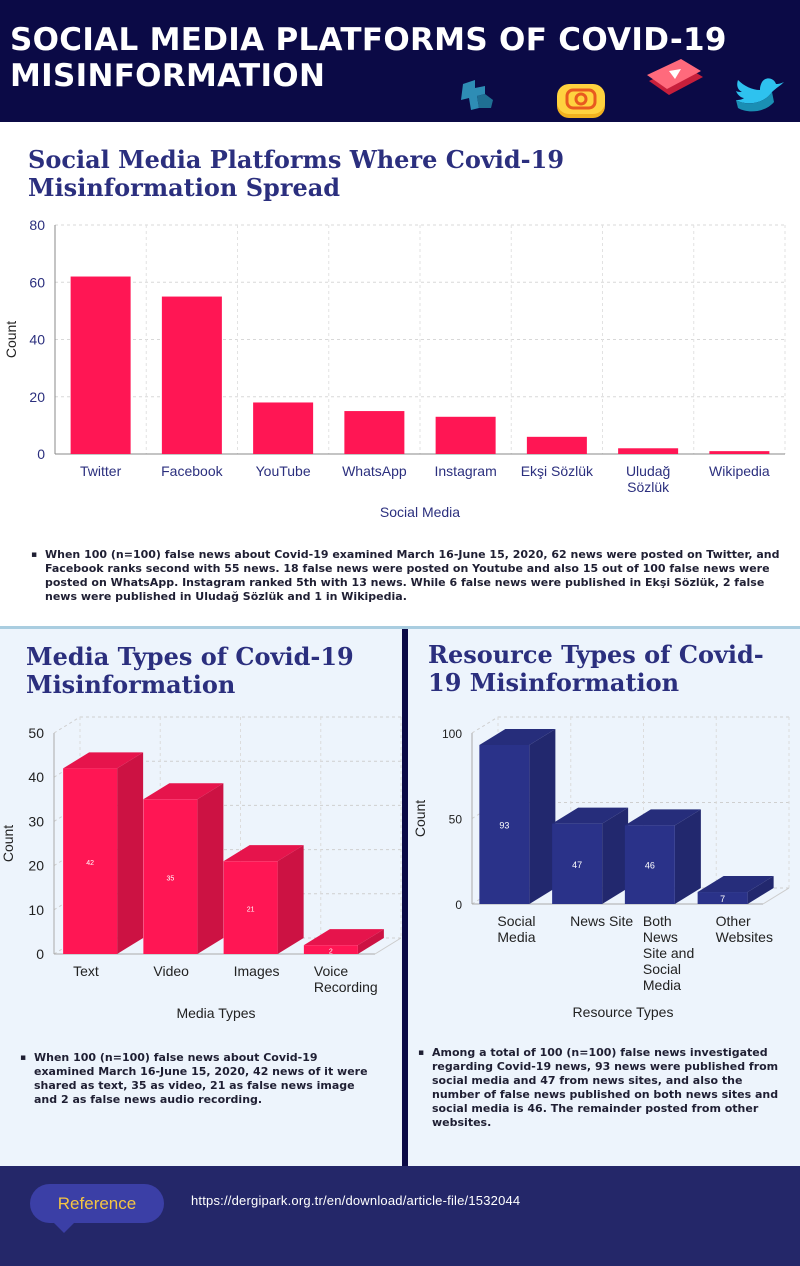  Describe the element at coordinates (215, 1013) in the screenshot. I see `x-axis-title: Media Types` at that location.